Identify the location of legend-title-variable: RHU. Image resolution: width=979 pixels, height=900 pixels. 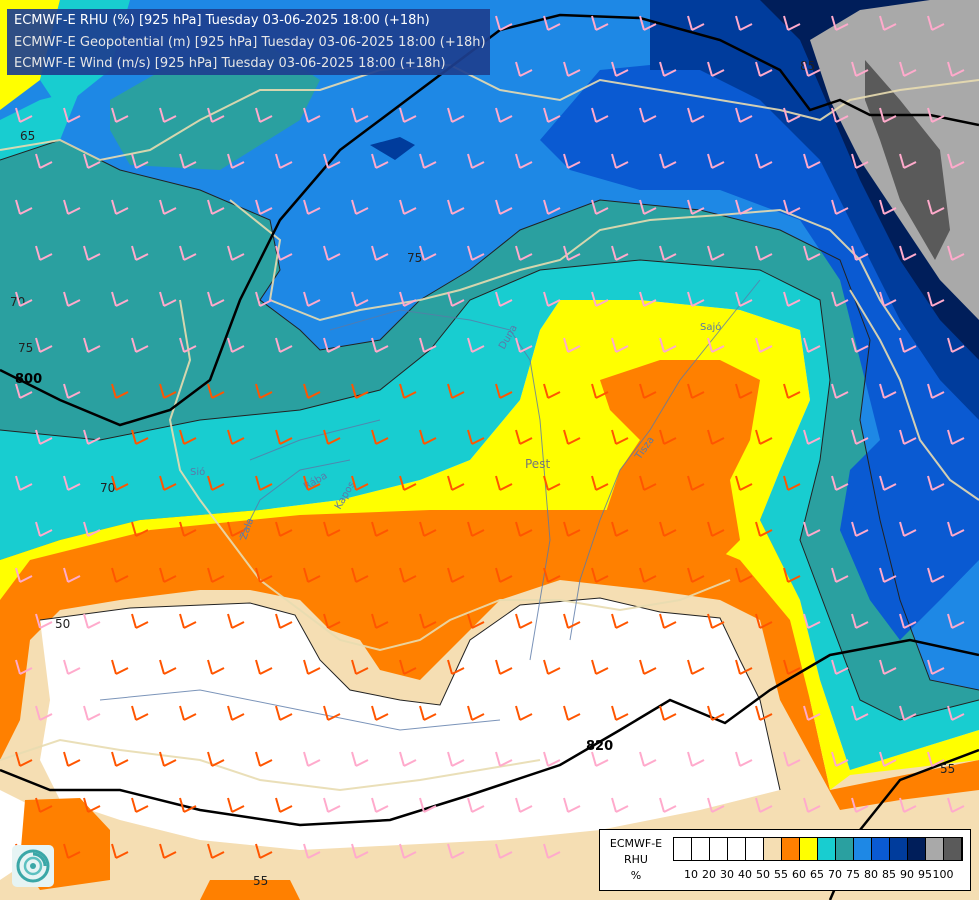
(636, 859).